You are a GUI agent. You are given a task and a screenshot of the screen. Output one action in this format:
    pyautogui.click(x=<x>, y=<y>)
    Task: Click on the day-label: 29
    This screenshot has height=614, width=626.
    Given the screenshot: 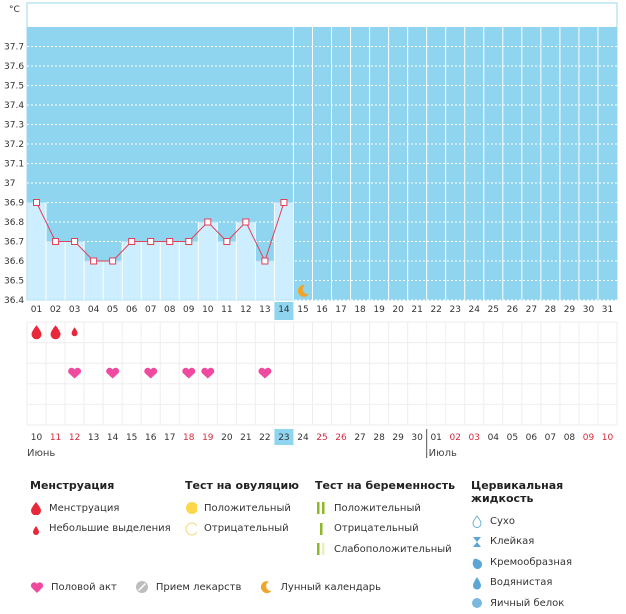 What is the action you would take?
    pyautogui.click(x=570, y=310)
    